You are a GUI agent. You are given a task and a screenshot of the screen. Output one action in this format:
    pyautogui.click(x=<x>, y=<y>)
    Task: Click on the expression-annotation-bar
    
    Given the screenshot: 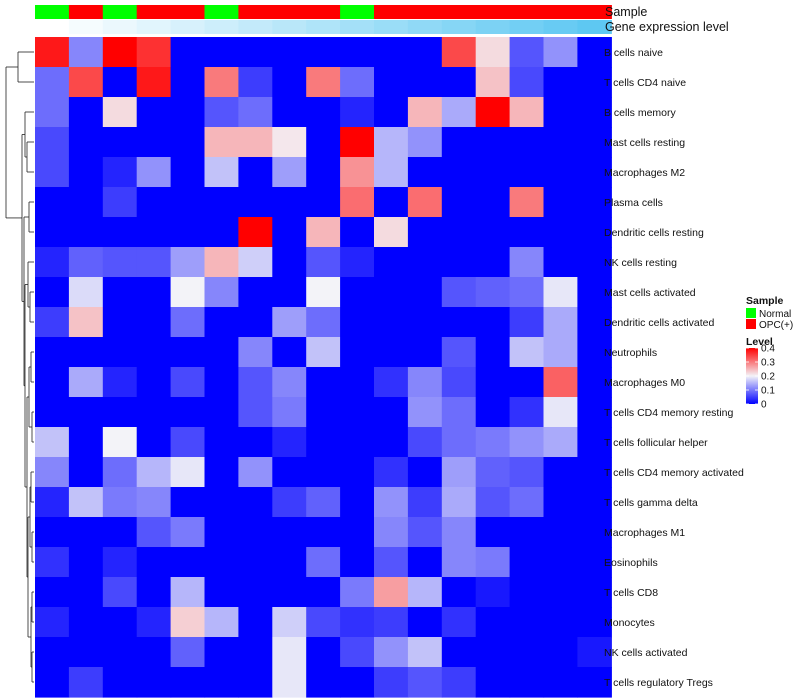 What is the action you would take?
    pyautogui.click(x=323, y=27)
    